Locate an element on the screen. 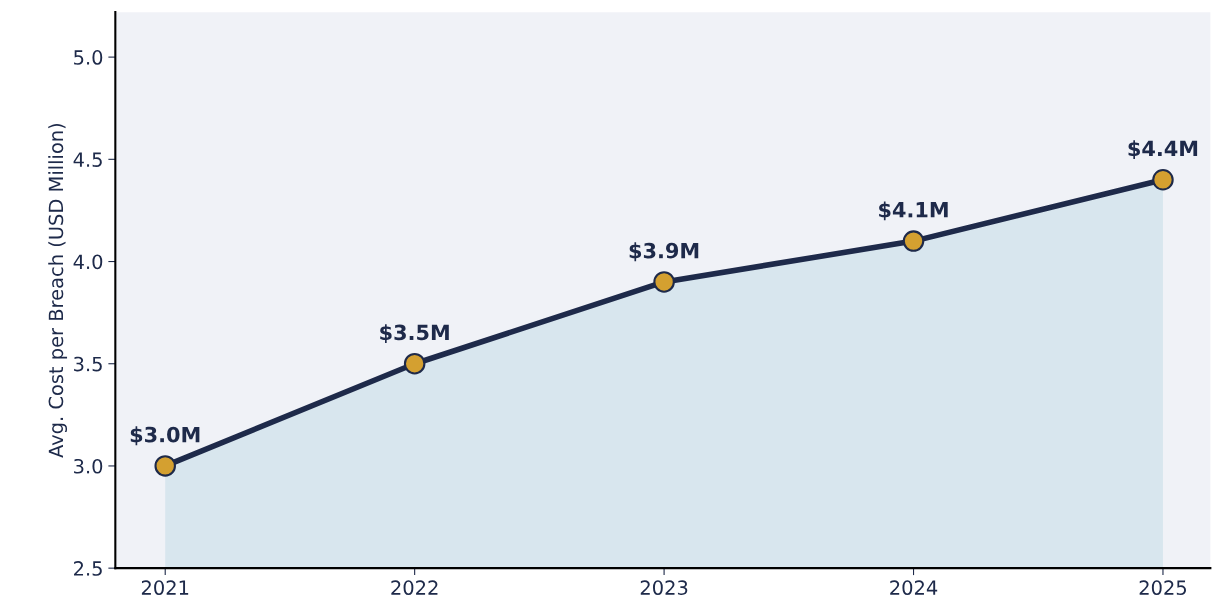 This screenshot has width=1214, height=607. y-tick-label: 3.0 is located at coordinates (88, 466).